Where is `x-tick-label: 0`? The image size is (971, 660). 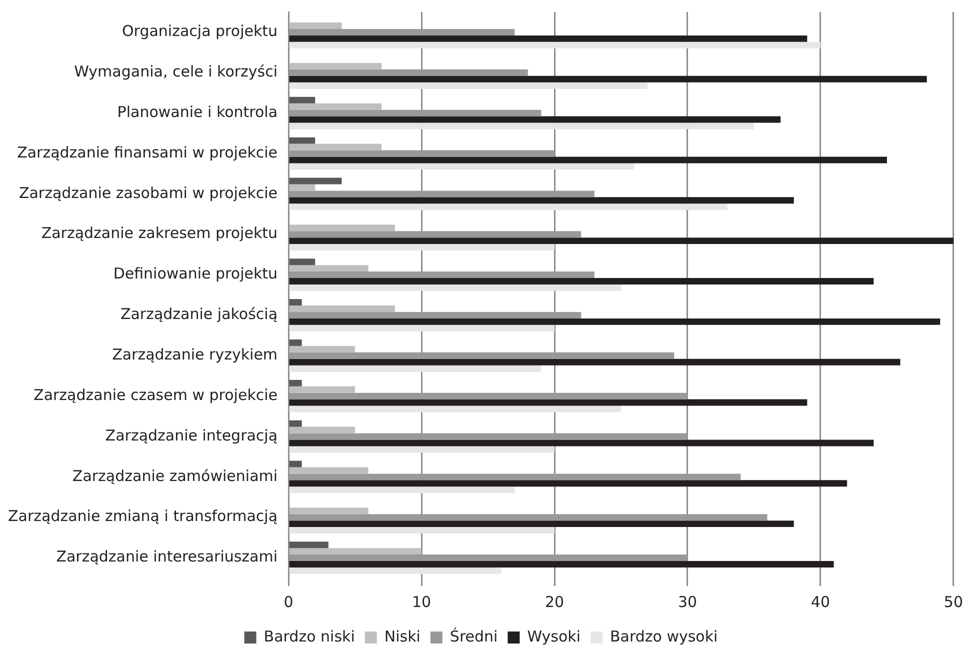 x-tick-label: 0 is located at coordinates (289, 601).